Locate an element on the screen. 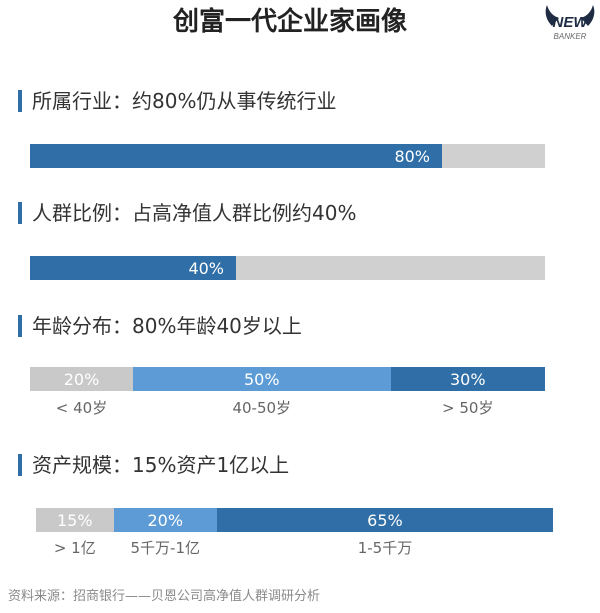 The image size is (600, 613). bar-value-label: 15% is located at coordinates (74, 520).